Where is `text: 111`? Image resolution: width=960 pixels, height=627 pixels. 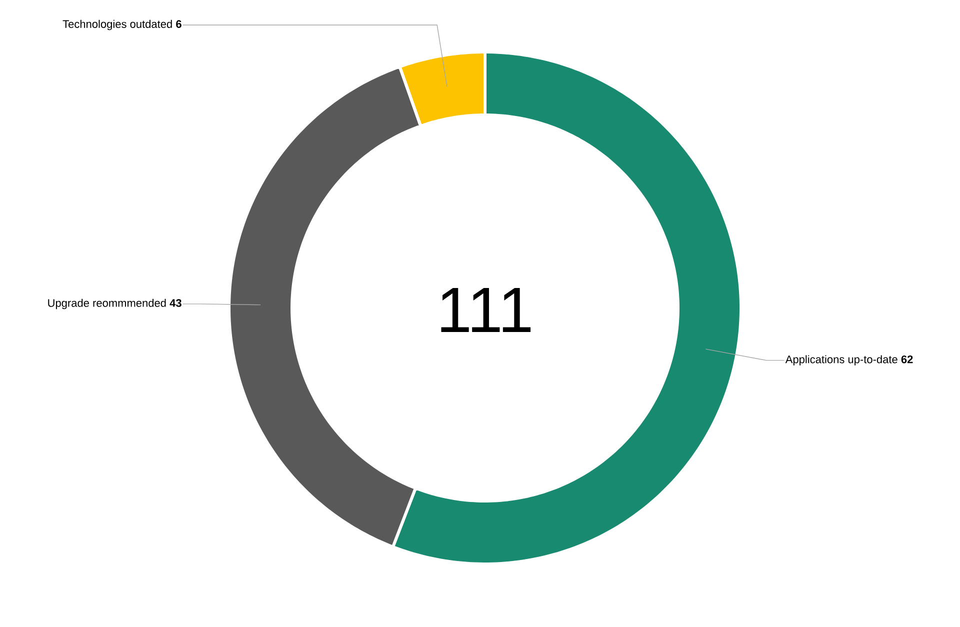
text: 111 is located at coordinates (486, 310).